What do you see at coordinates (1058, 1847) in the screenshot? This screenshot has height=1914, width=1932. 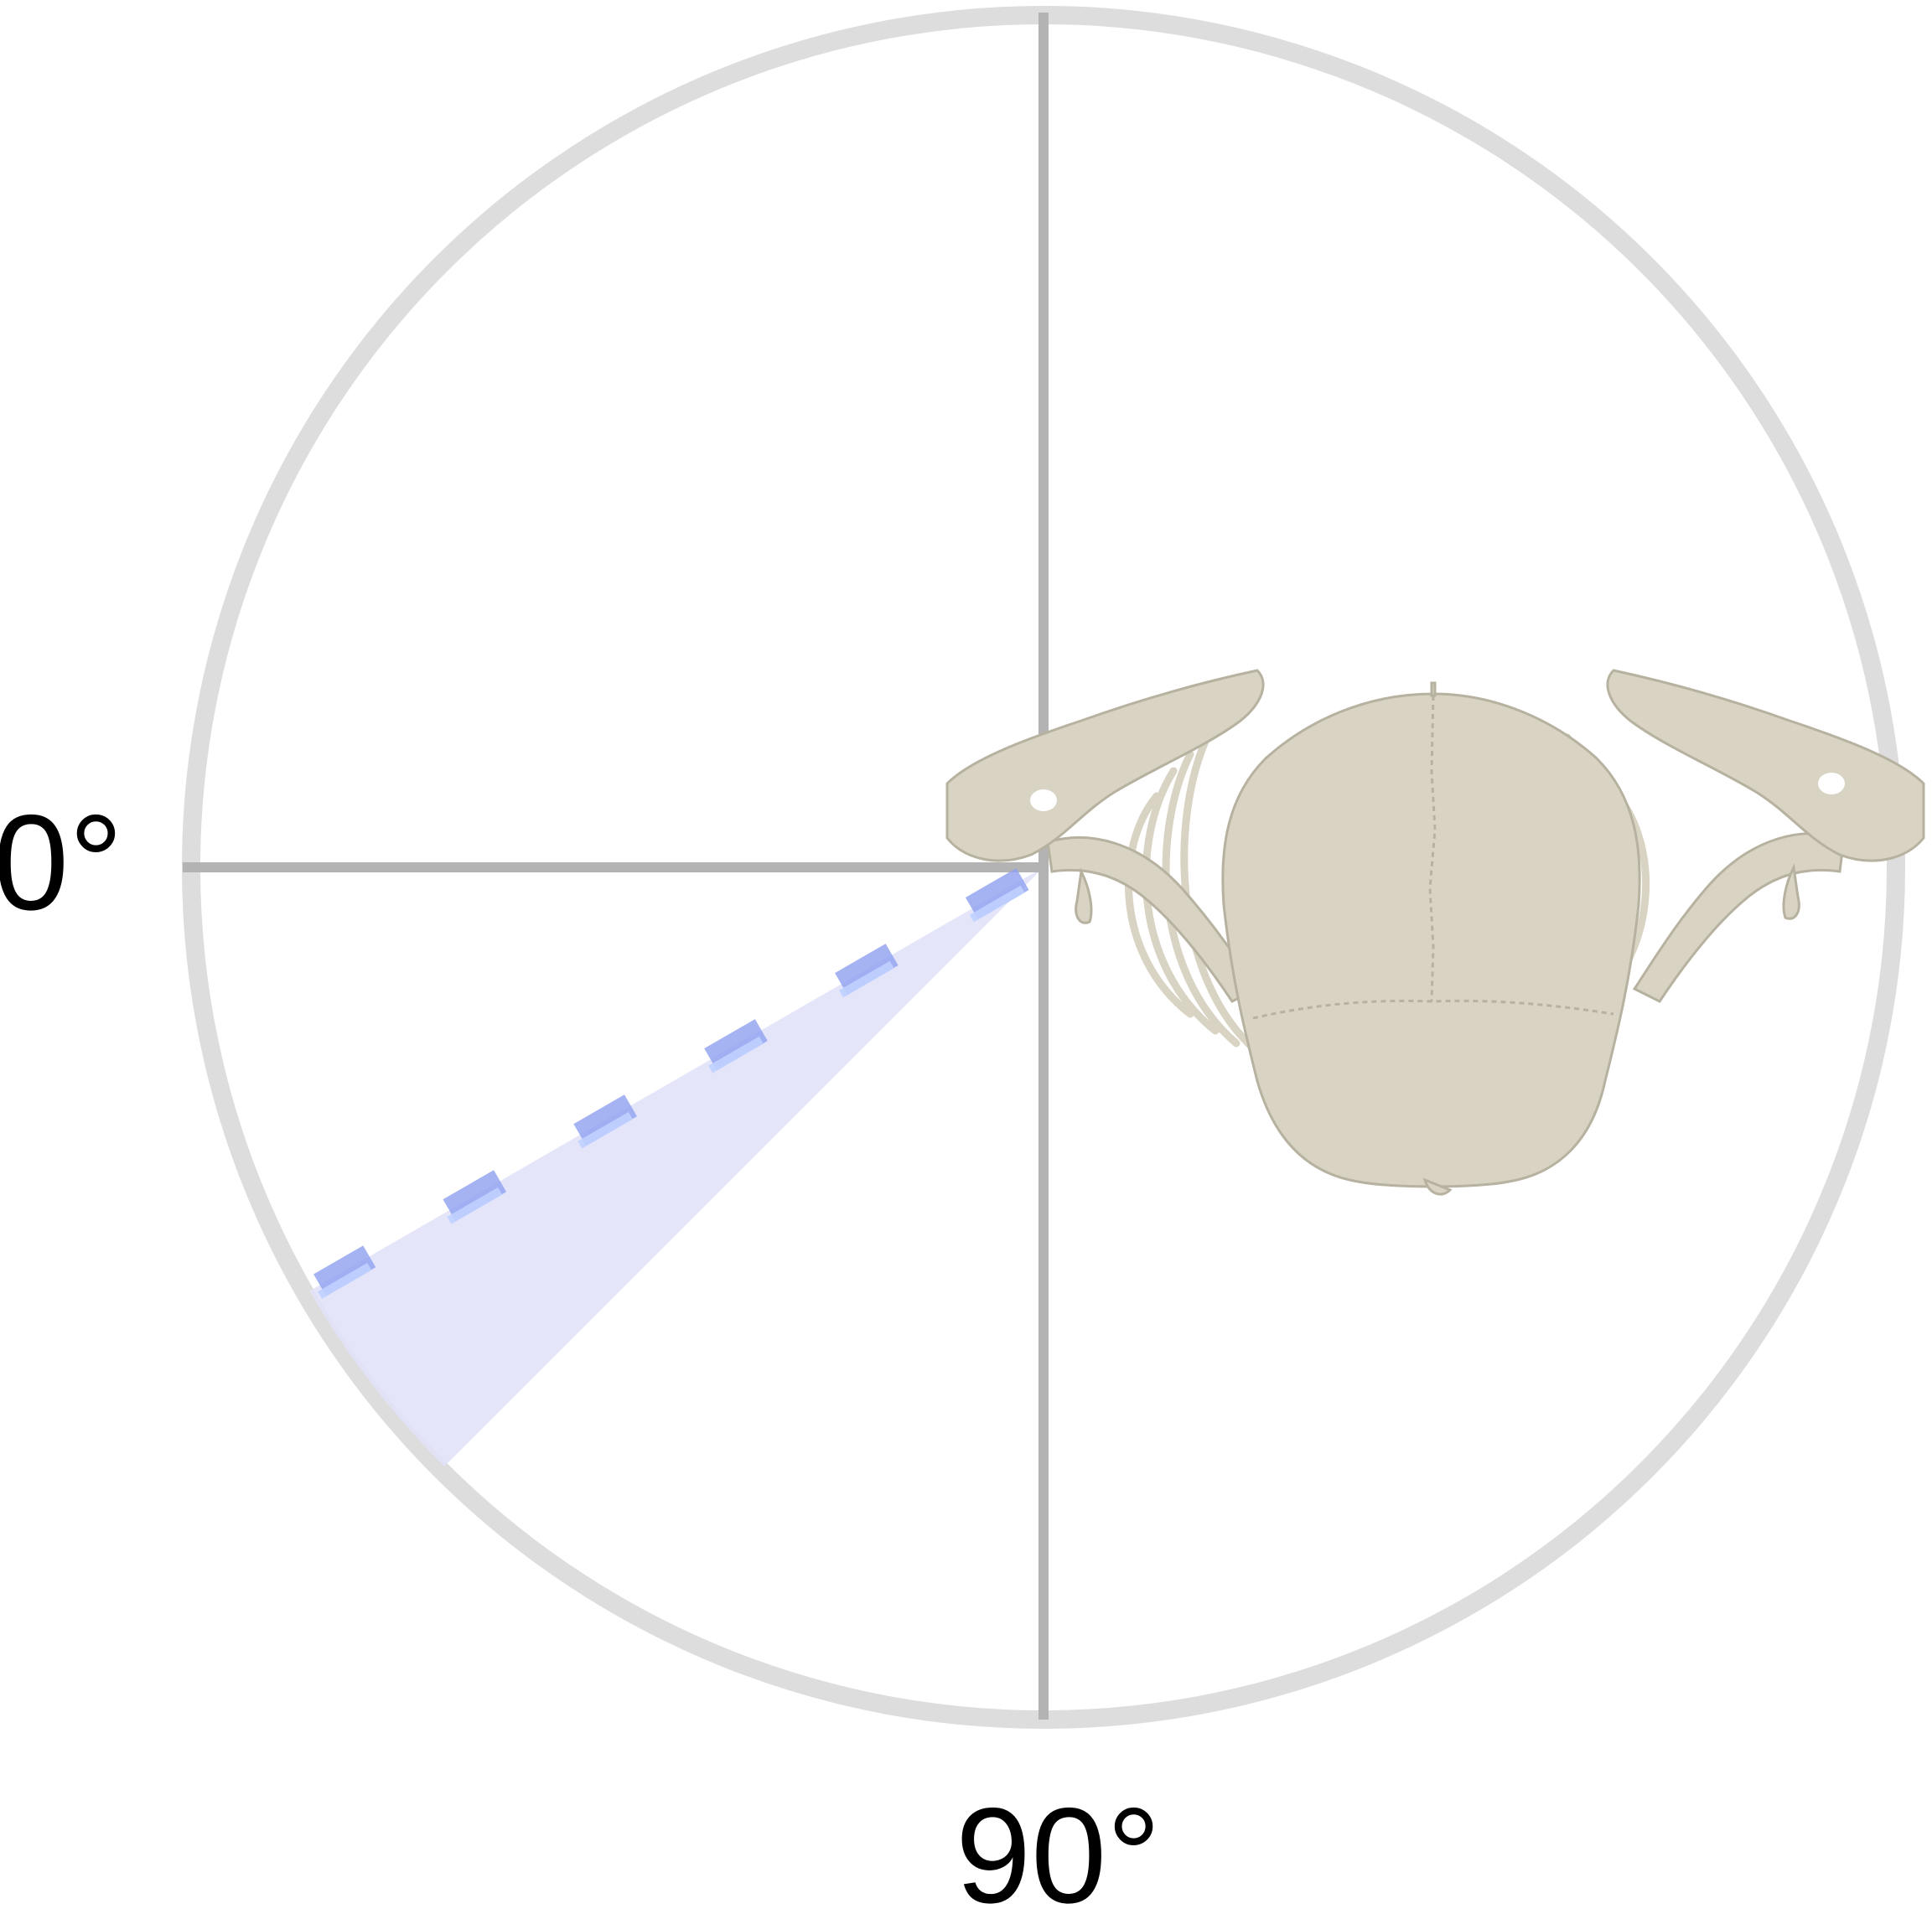 I see `angle-label-ninety-degrees: 90°` at bounding box center [1058, 1847].